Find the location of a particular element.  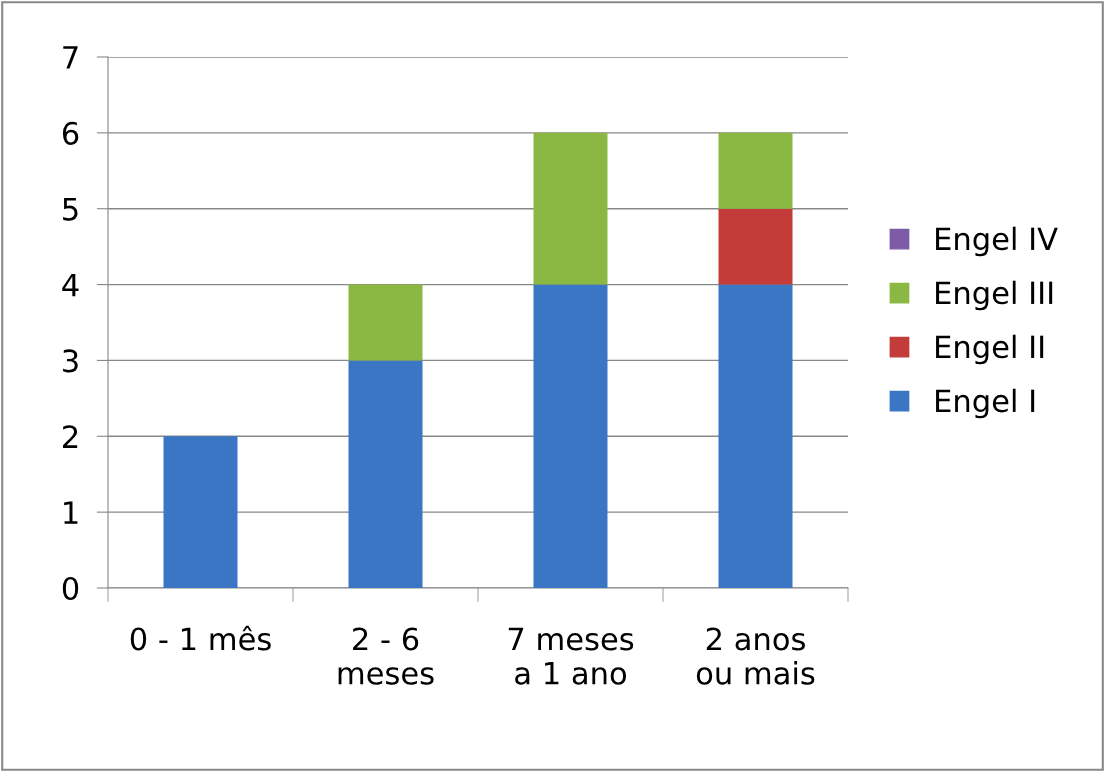

y-tick-label: 2 is located at coordinates (70, 436).